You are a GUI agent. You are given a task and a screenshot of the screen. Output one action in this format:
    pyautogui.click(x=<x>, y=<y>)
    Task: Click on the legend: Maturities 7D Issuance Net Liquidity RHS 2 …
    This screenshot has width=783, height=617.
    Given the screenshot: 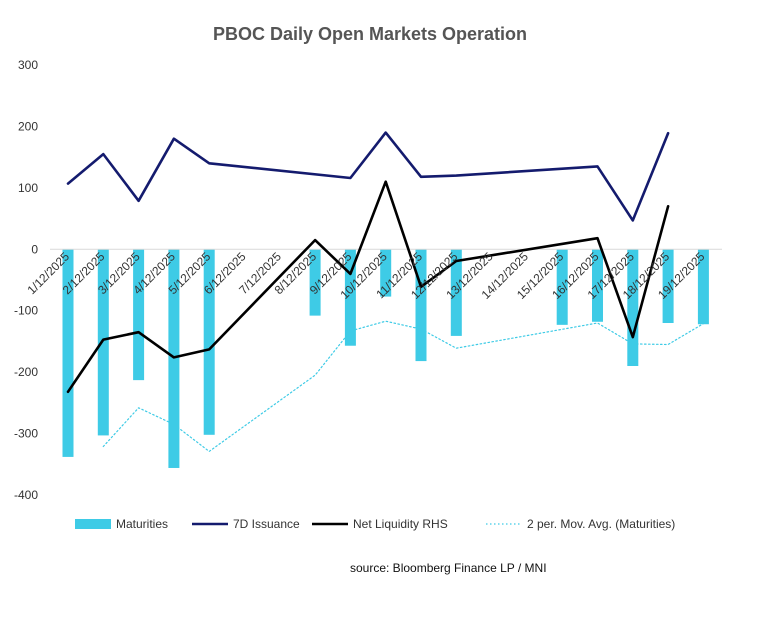 What is the action you would take?
    pyautogui.click(x=375, y=524)
    